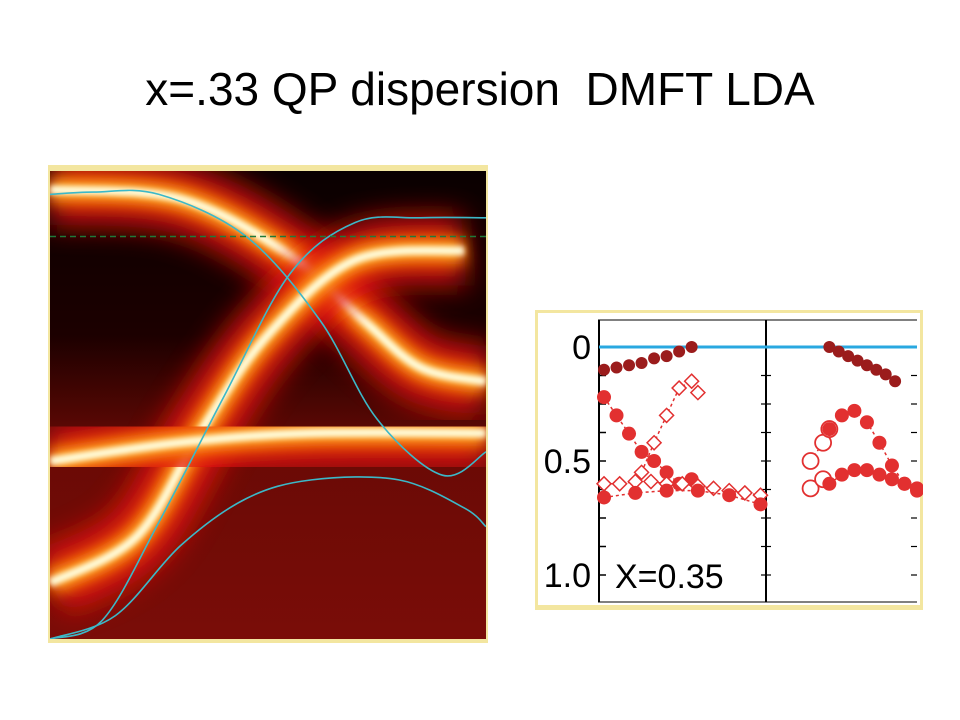 The image size is (960, 720). Describe the element at coordinates (669, 577) in the screenshot. I see `doping-annotation: X=0.35` at that location.